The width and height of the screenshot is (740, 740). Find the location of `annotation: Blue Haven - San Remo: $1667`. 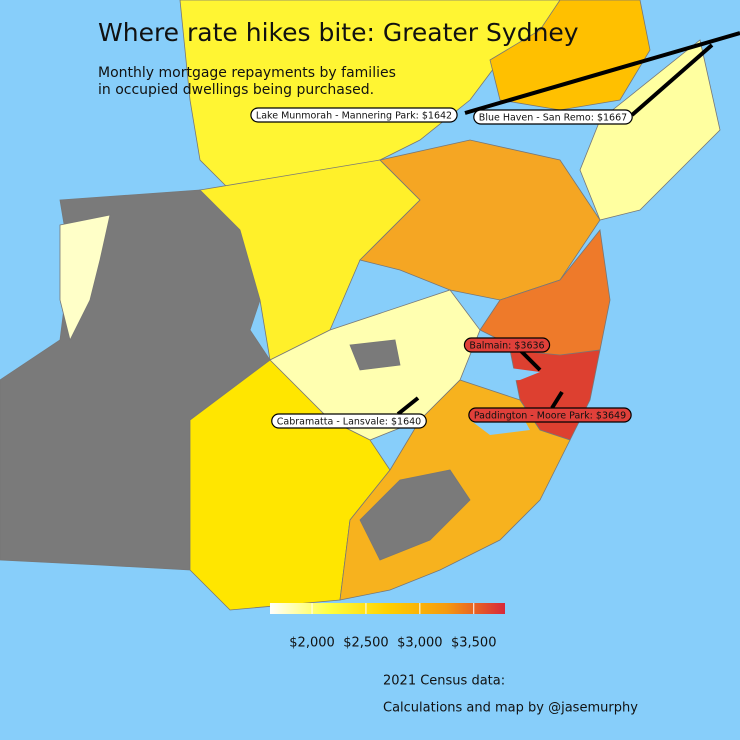

annotation: Blue Haven - San Remo: $1667 is located at coordinates (553, 117).